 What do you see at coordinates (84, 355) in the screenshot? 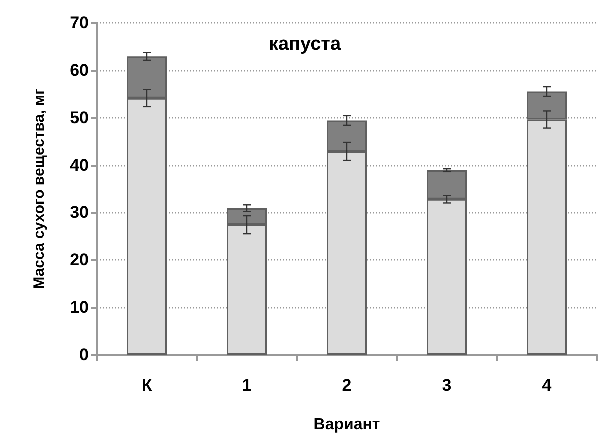
I see `y-tick-label: 0` at bounding box center [84, 355].